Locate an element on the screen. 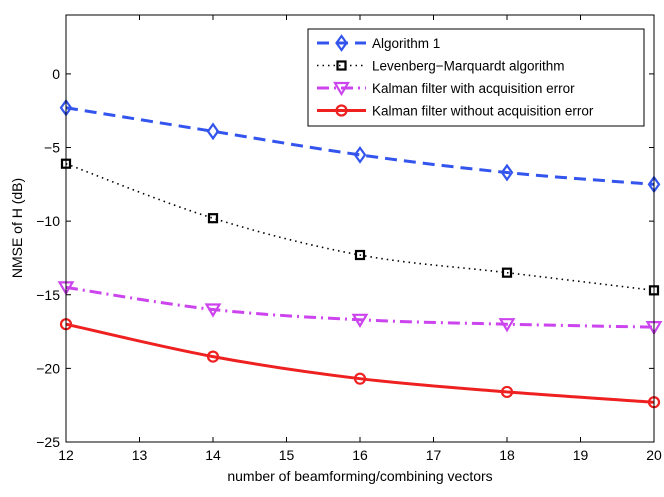 The width and height of the screenshot is (664, 497). legend-label: Algorithm 1 is located at coordinates (406, 43).